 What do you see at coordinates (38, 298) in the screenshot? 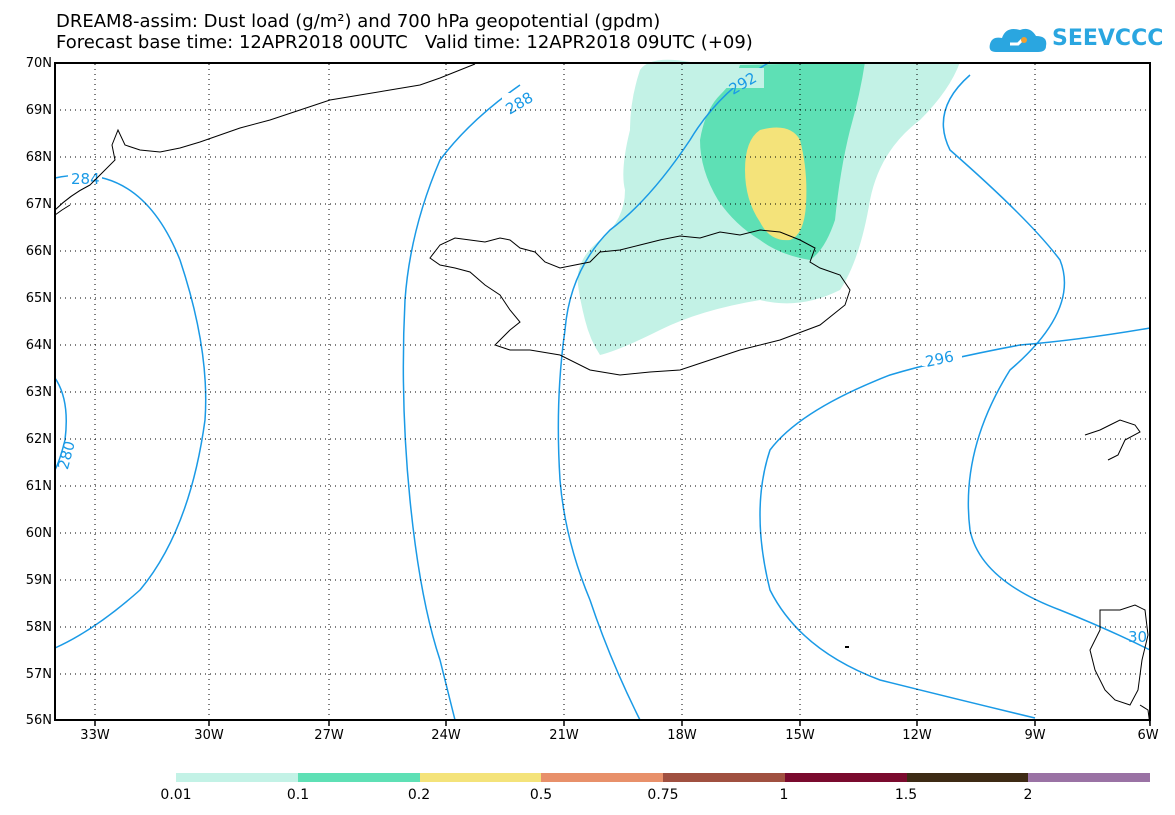
I see `lat-label: 65N` at bounding box center [38, 298].